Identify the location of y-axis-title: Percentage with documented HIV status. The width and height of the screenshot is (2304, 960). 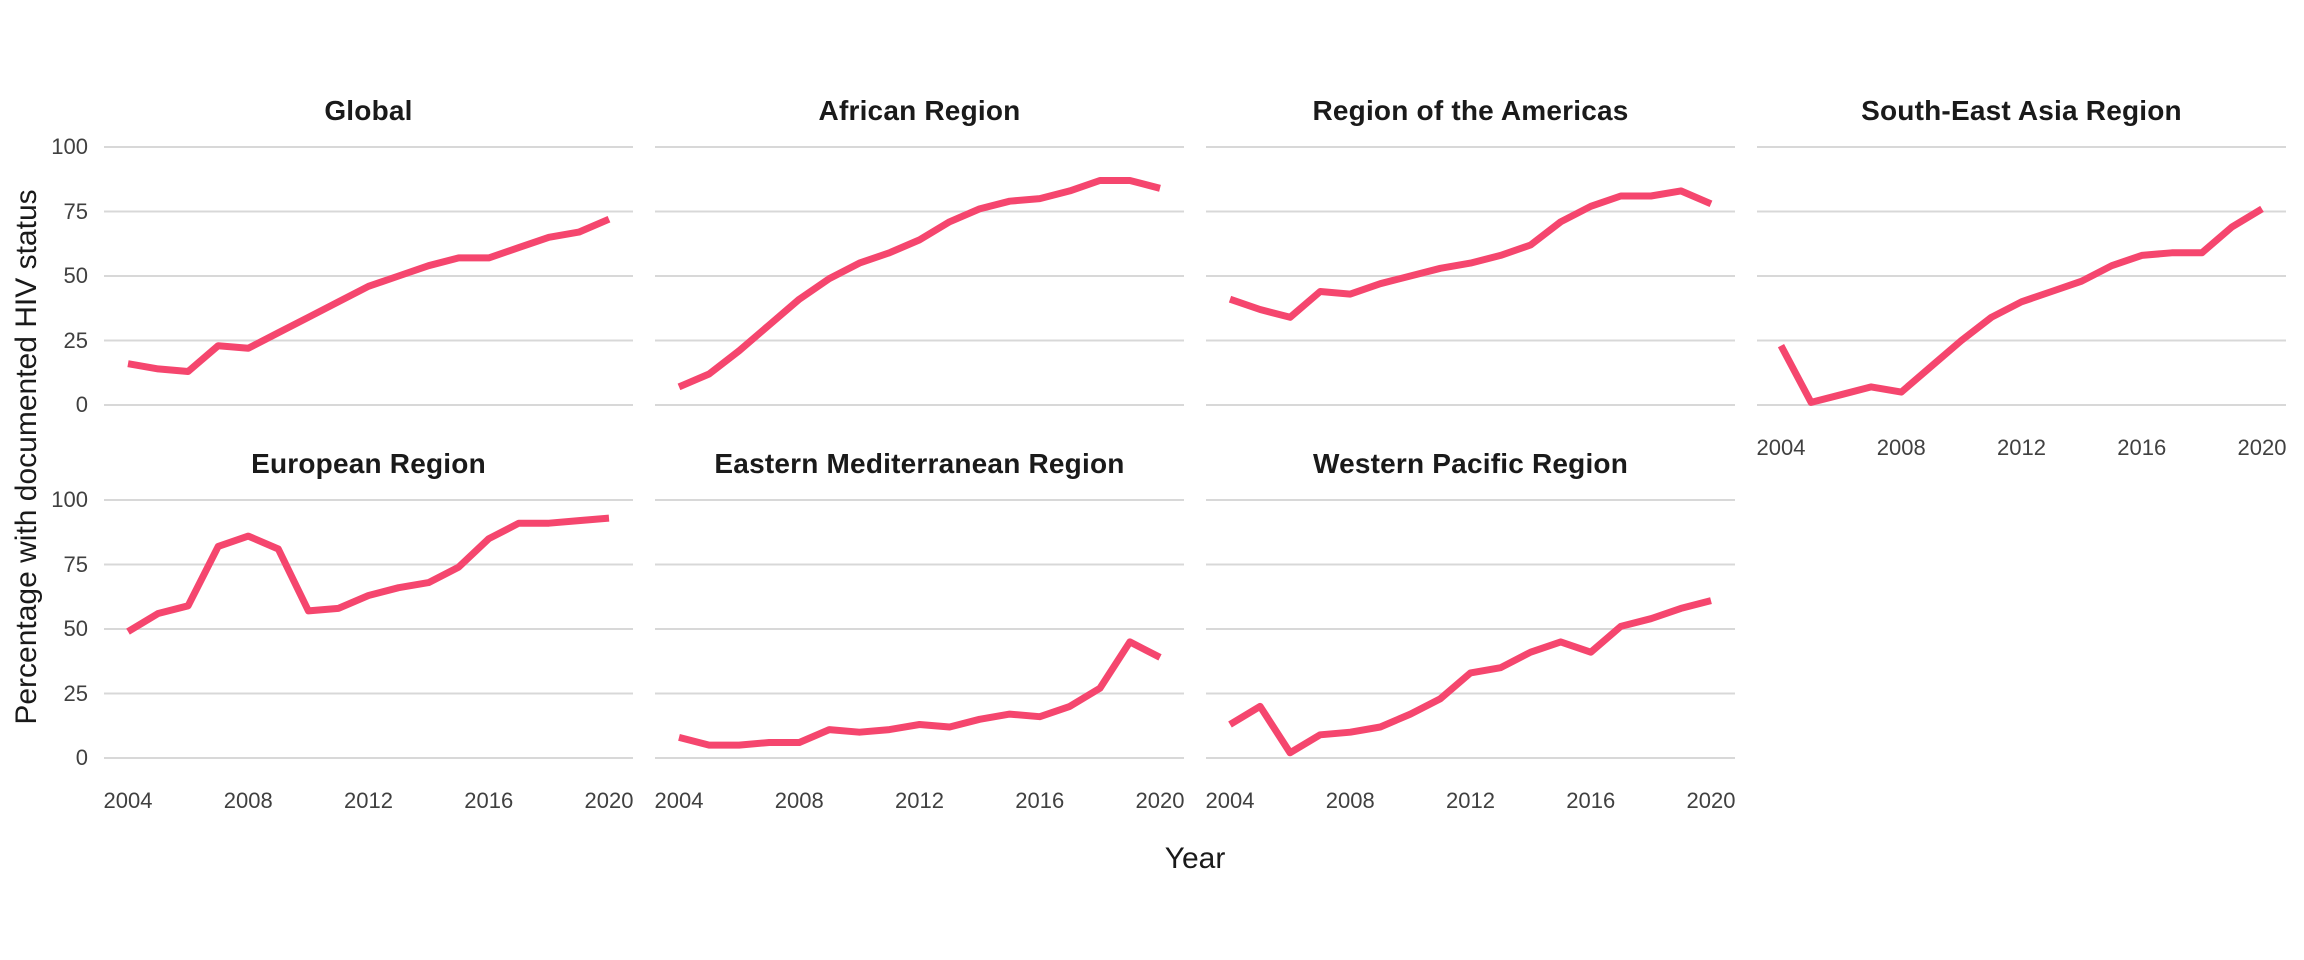
(26, 457).